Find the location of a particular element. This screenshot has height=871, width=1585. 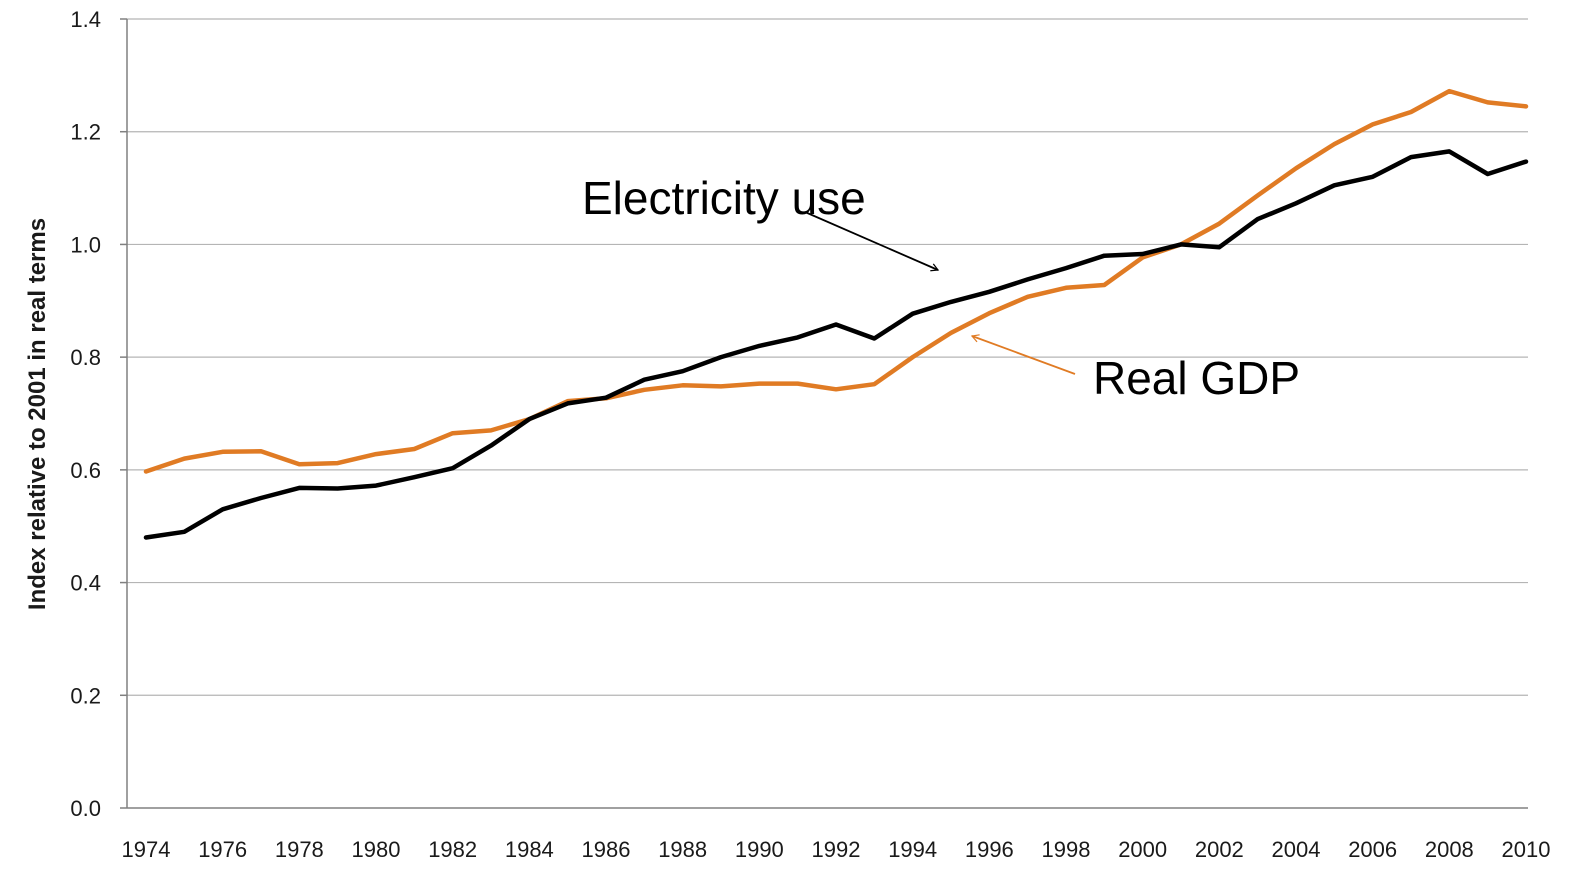

x-tick-label: 1992 is located at coordinates (836, 849).